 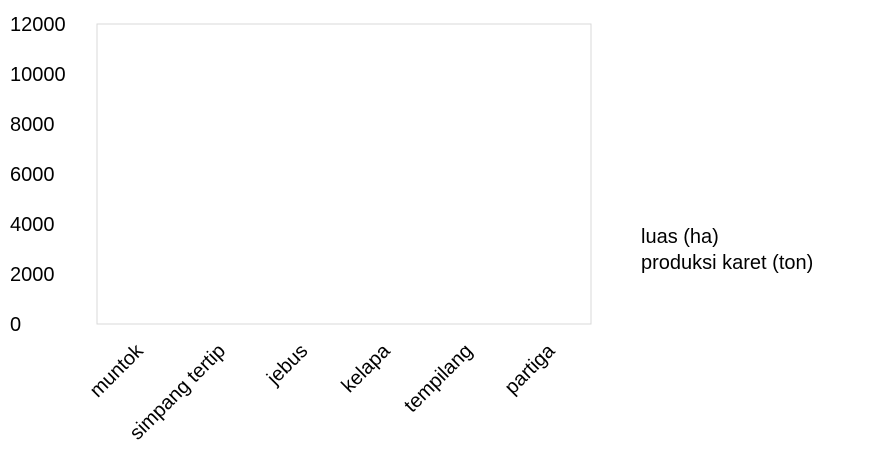 I want to click on y-axis-ticks: 0 2000 4000 6000 8000 10000 12000, so click(x=38, y=175).